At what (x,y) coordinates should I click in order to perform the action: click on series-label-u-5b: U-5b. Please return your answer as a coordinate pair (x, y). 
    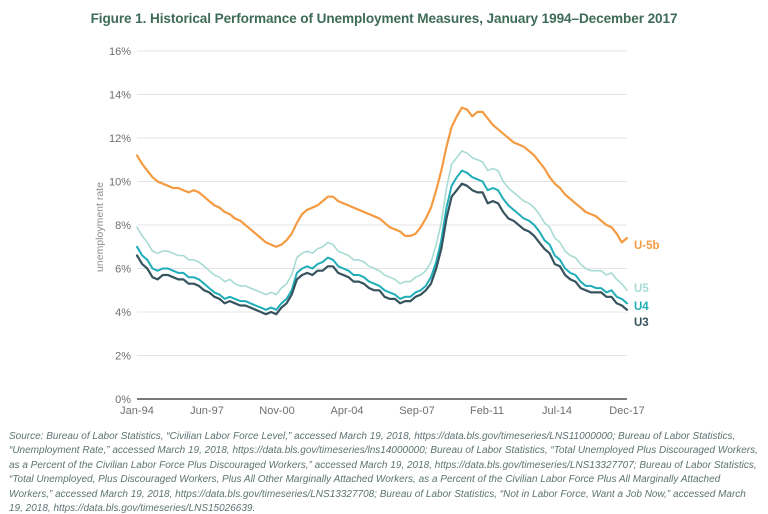
    Looking at the image, I should click on (647, 246).